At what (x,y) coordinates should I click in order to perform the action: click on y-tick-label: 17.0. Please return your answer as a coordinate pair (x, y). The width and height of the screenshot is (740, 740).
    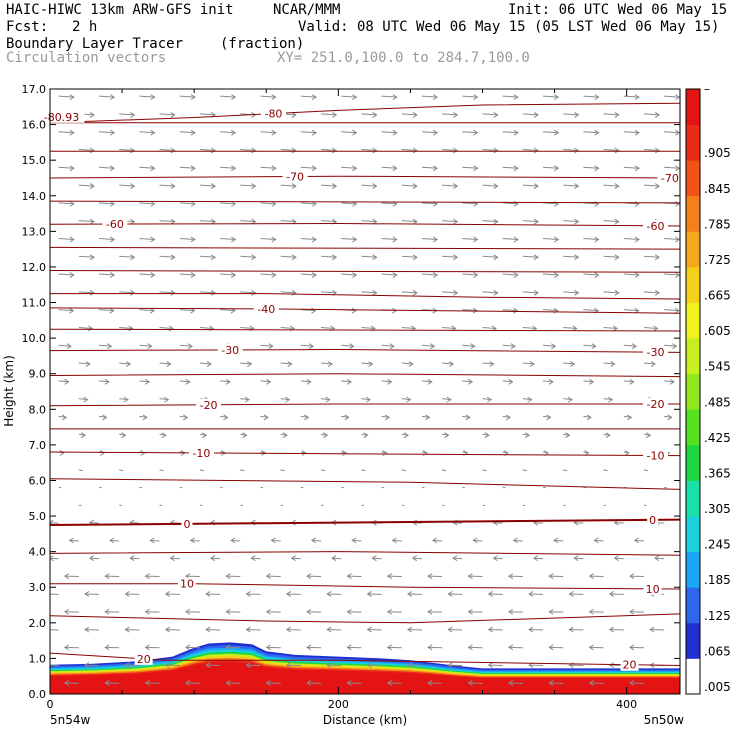
    Looking at the image, I should click on (34, 89).